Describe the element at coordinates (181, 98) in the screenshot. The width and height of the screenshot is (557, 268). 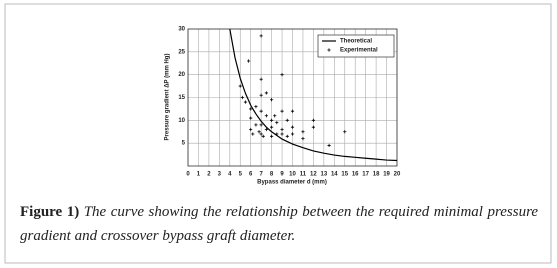
I see `y-tick-label: 15` at that location.